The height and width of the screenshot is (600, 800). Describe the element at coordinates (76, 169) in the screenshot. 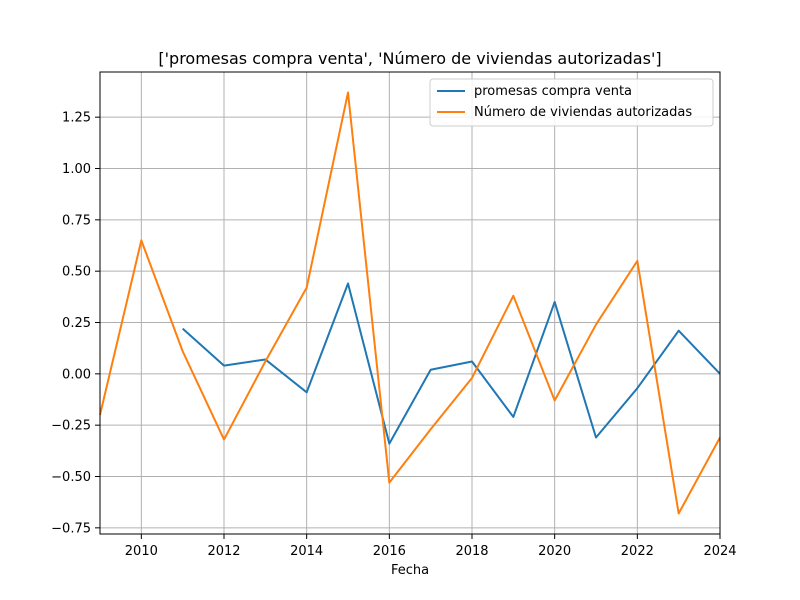

I see `y-tick-label: 1.00` at that location.